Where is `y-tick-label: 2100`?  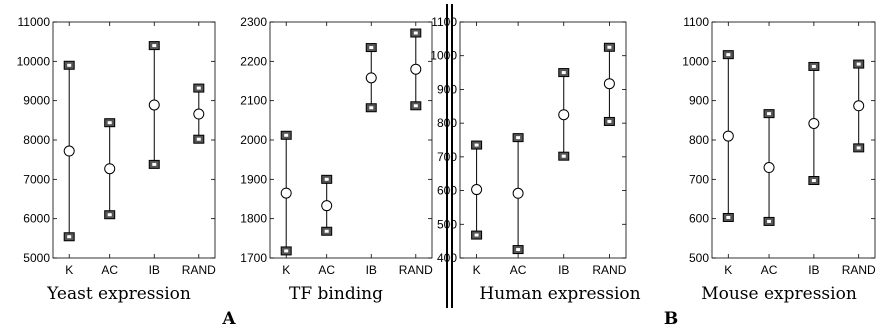
y-tick-label: 2100 is located at coordinates (253, 101).